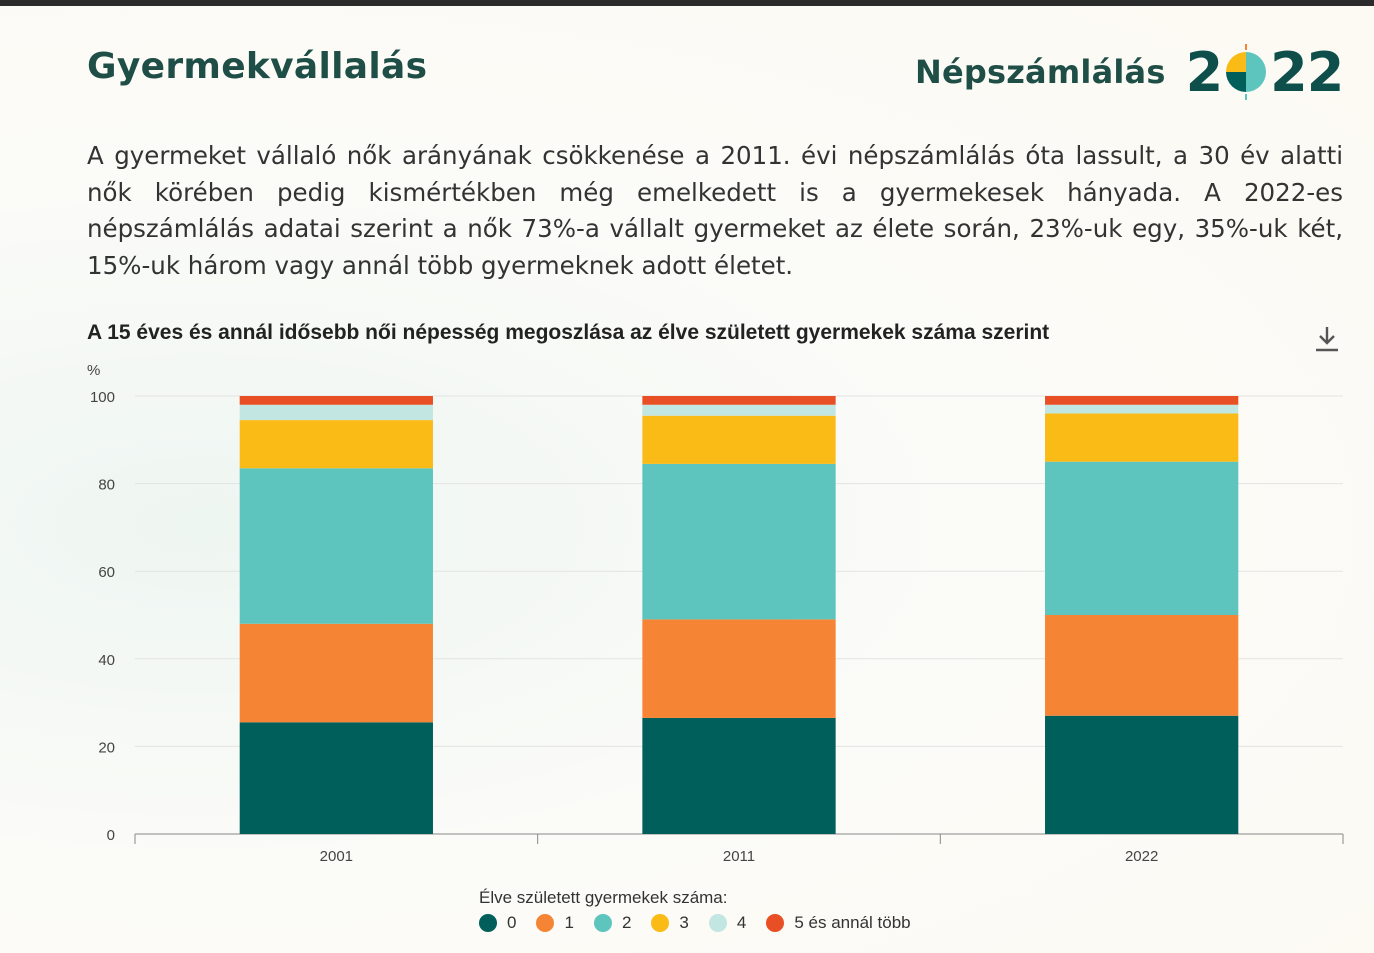  Describe the element at coordinates (569, 922) in the screenshot. I see `legend-label: 1` at that location.